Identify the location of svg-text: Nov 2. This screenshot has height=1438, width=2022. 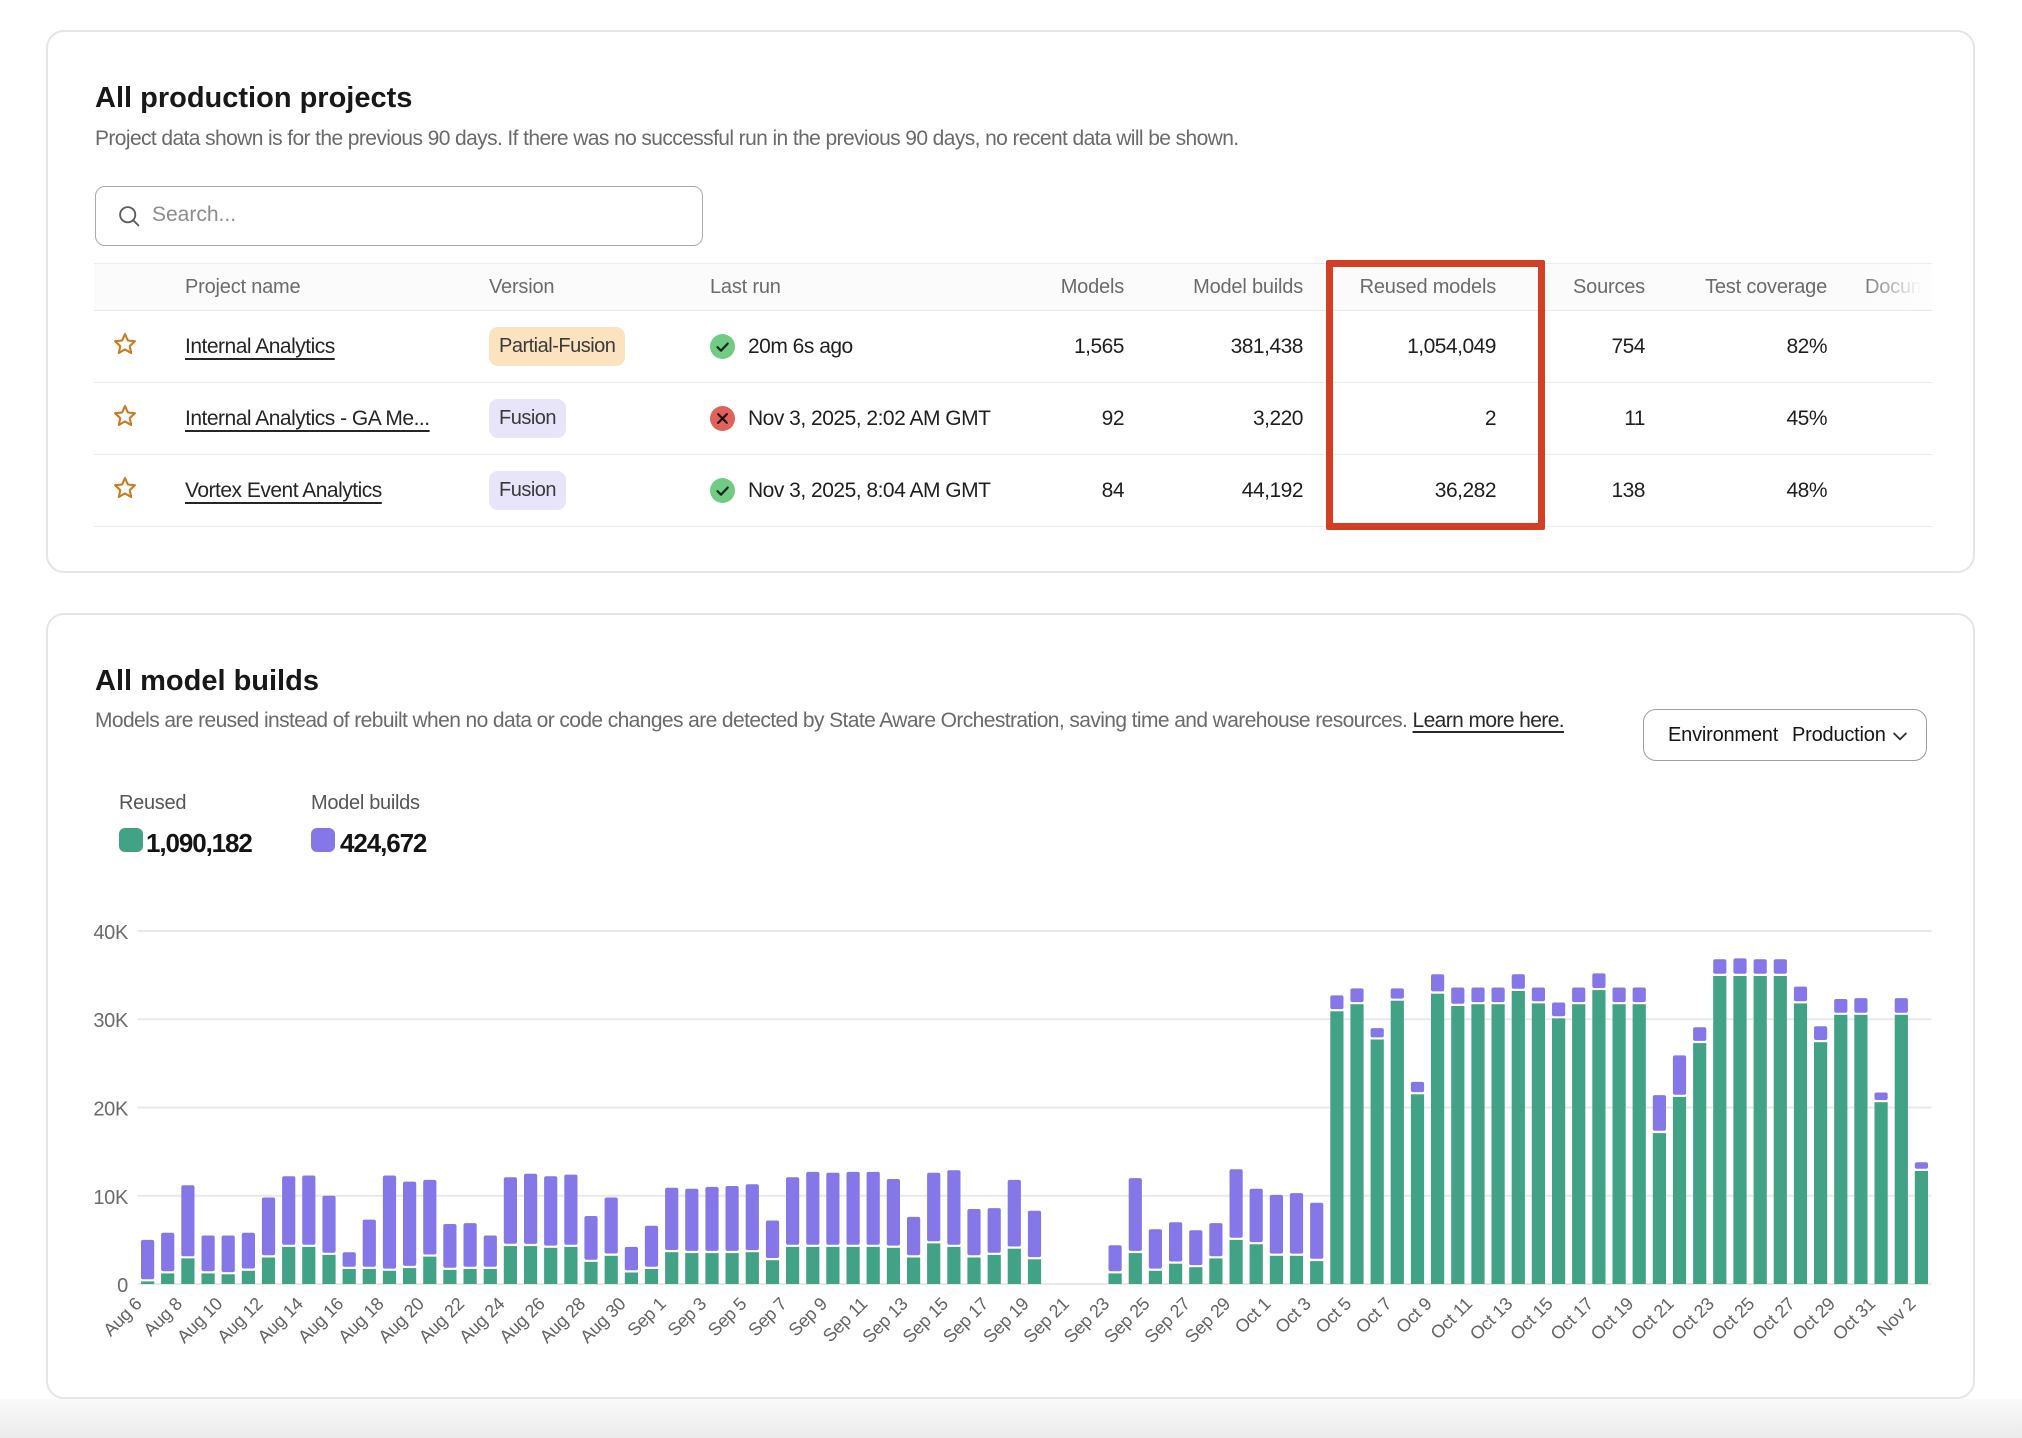
(1896, 1316).